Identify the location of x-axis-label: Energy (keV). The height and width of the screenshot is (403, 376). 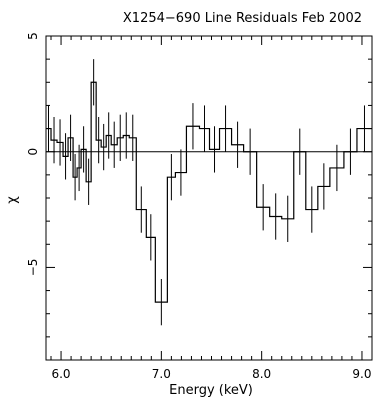
(211, 390).